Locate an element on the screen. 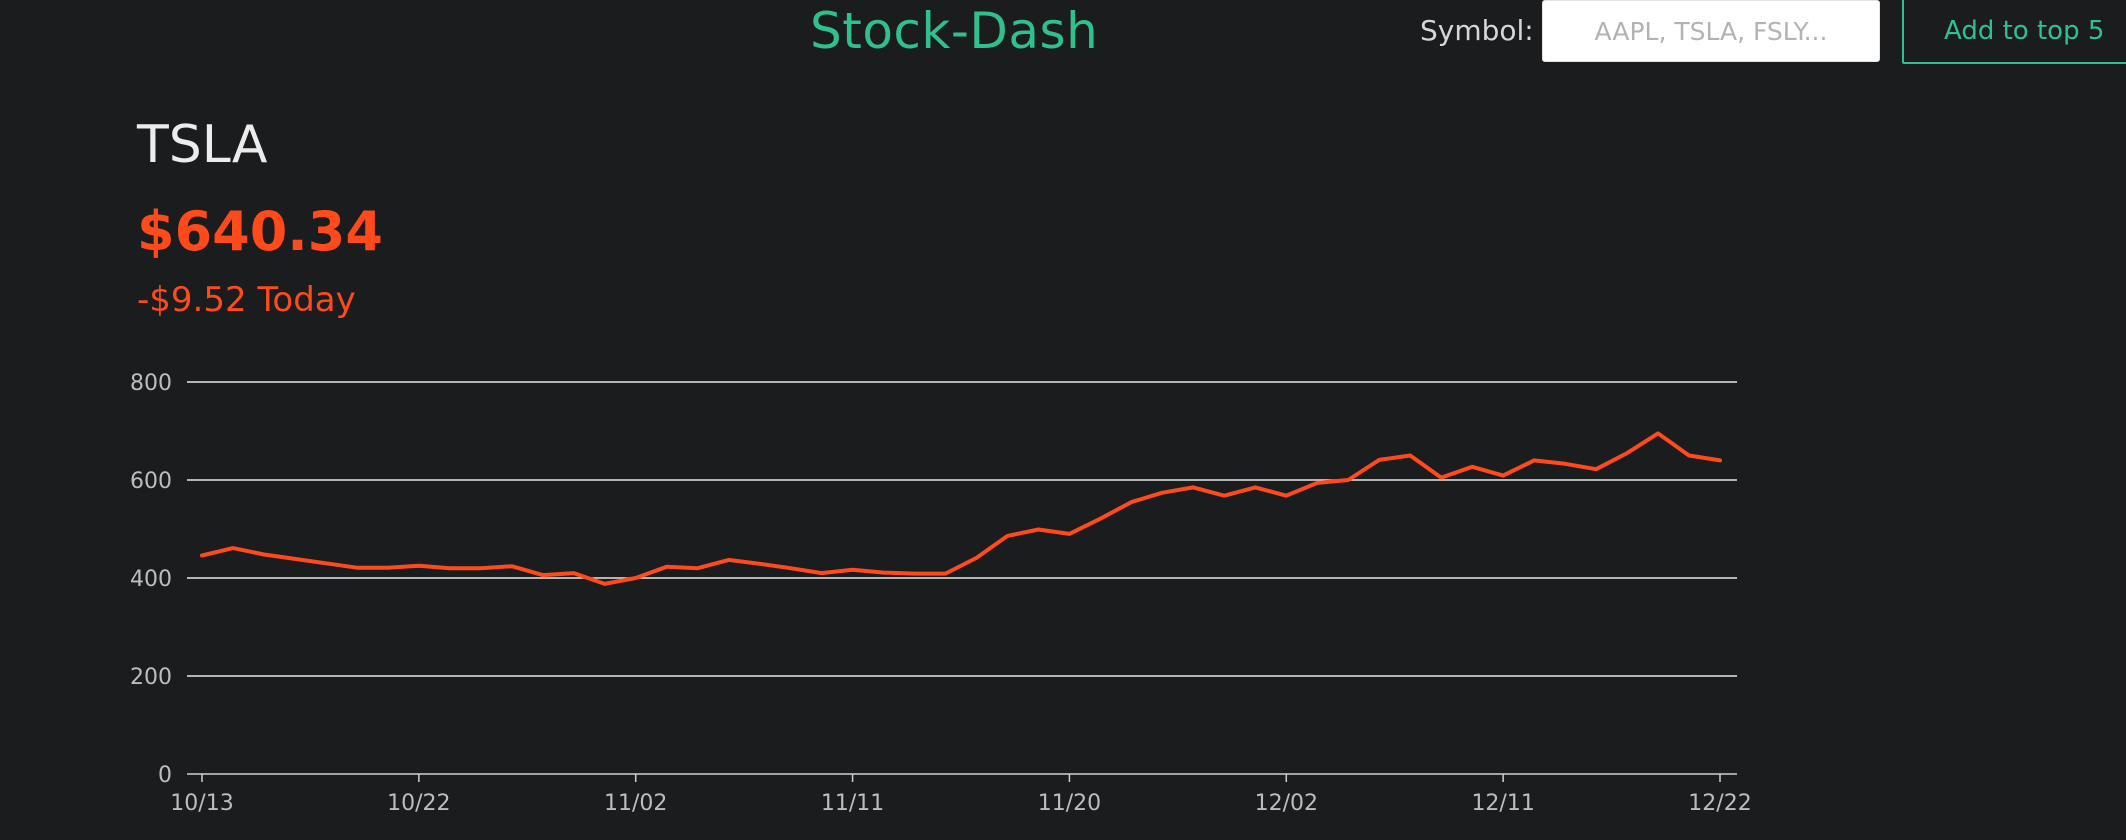  x-tick-label: 11/20 is located at coordinates (1069, 803).